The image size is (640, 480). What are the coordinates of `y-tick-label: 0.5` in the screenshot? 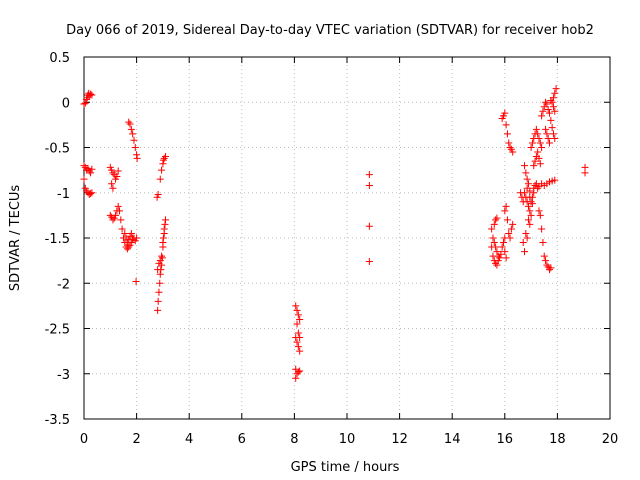 It's located at (59, 58).